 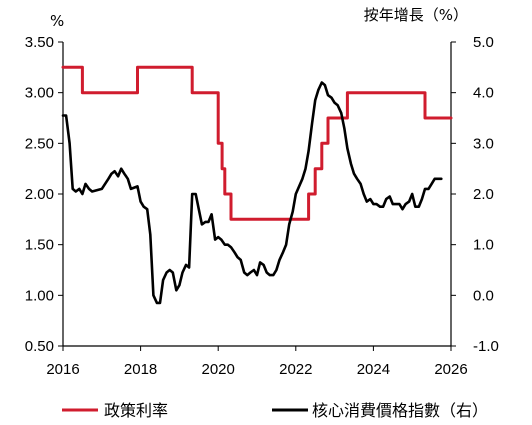 I want to click on x-tick-label: 2020, so click(x=218, y=369).